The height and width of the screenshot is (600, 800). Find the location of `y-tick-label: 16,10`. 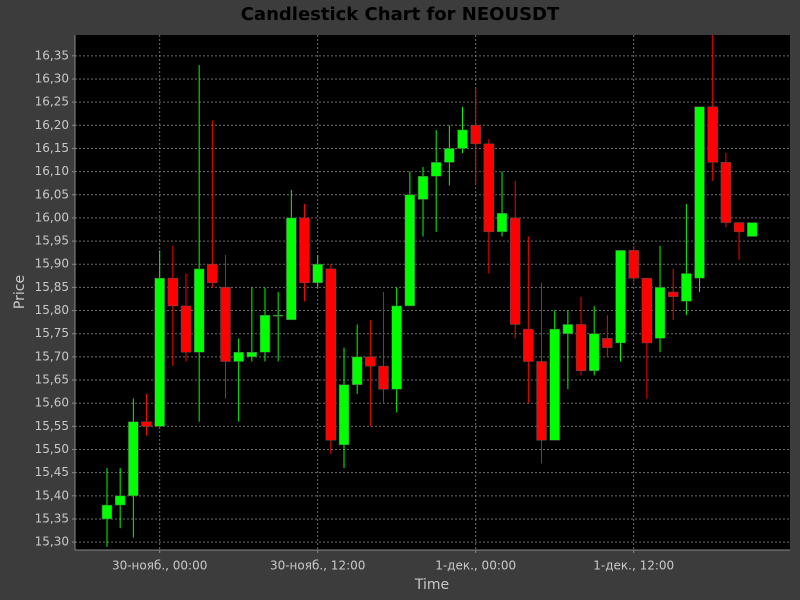

y-tick-label: 16,10 is located at coordinates (52, 171).